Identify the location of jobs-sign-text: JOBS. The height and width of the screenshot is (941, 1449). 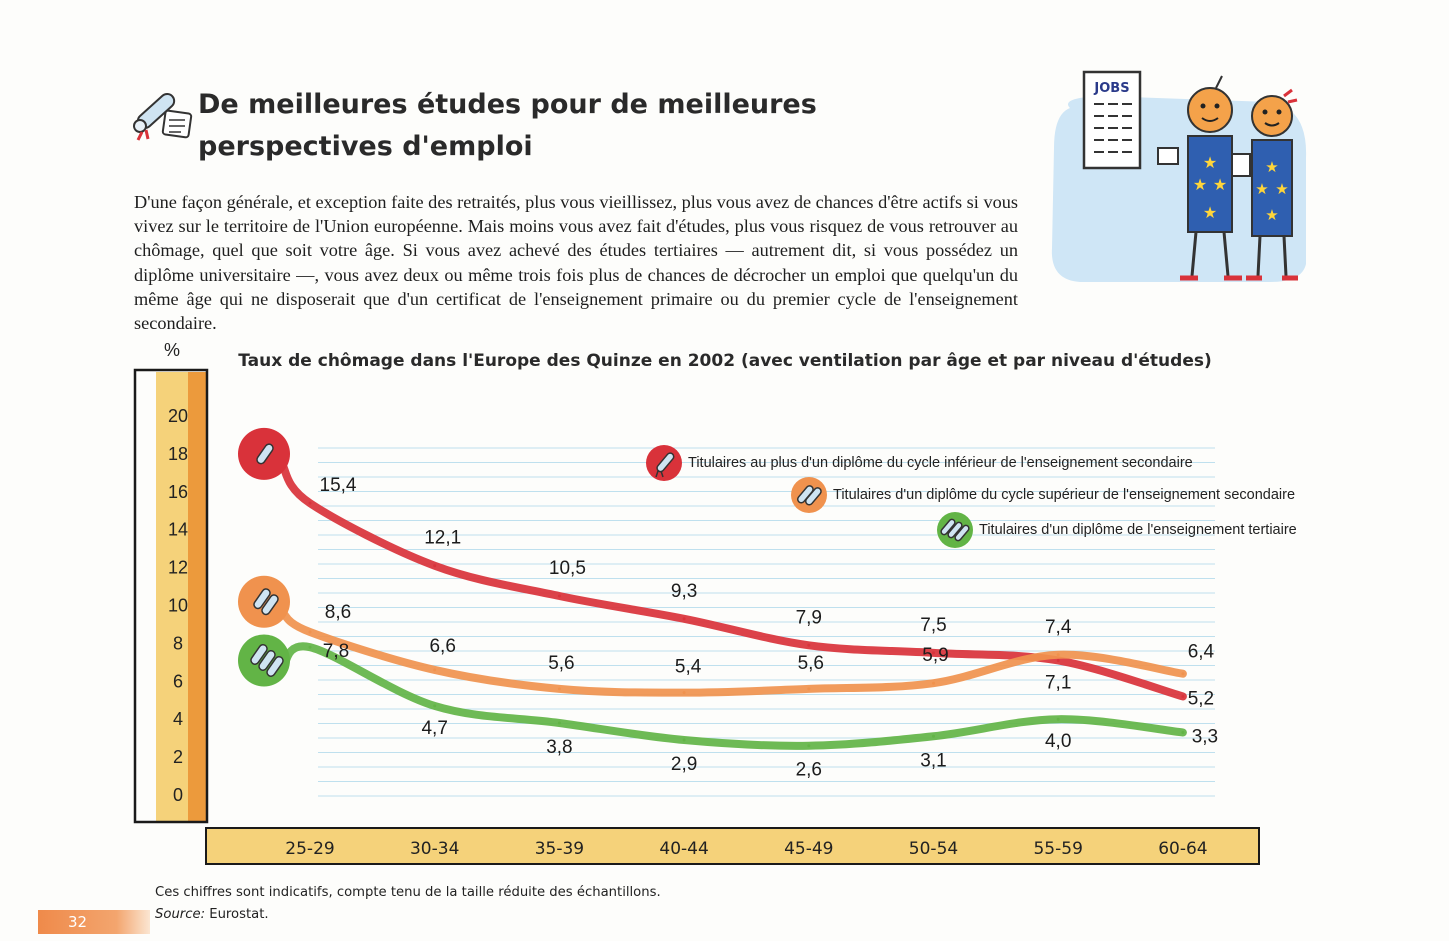
(1111, 88).